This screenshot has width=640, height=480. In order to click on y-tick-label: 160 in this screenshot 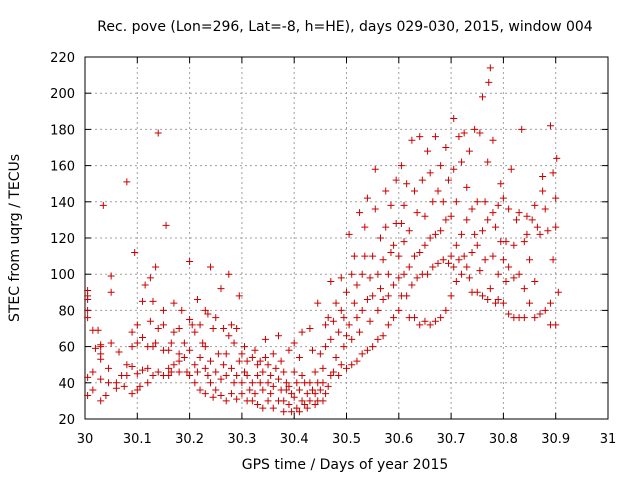, I will do `click(62, 167)`.